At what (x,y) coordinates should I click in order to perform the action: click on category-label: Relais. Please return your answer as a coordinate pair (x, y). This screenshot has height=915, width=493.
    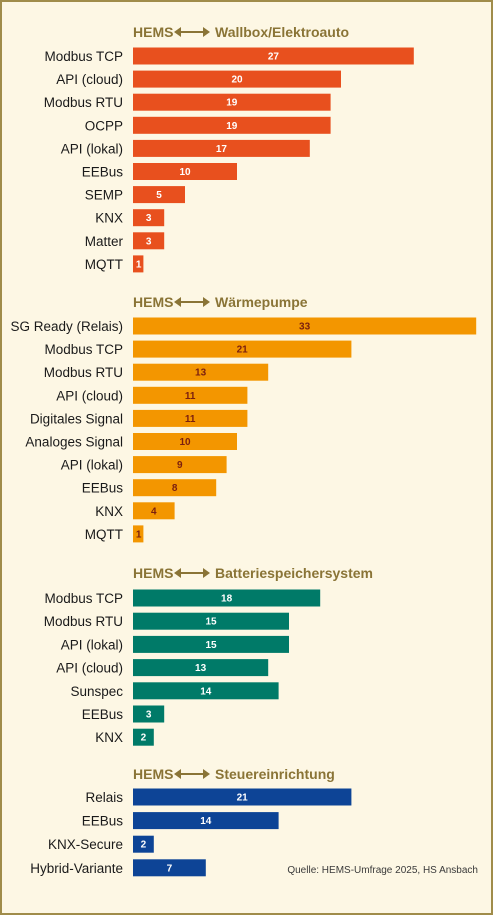
    Looking at the image, I should click on (104, 797).